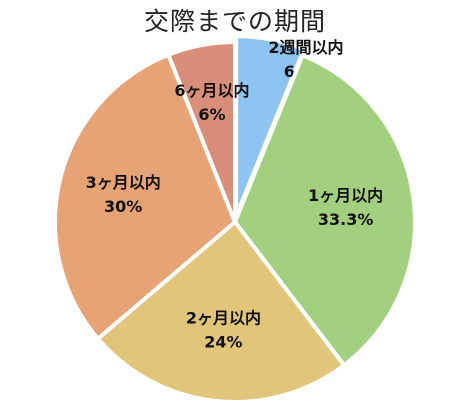 The width and height of the screenshot is (470, 409). Describe the element at coordinates (234, 21) in the screenshot. I see `chart-title: 交際までの期間` at that location.